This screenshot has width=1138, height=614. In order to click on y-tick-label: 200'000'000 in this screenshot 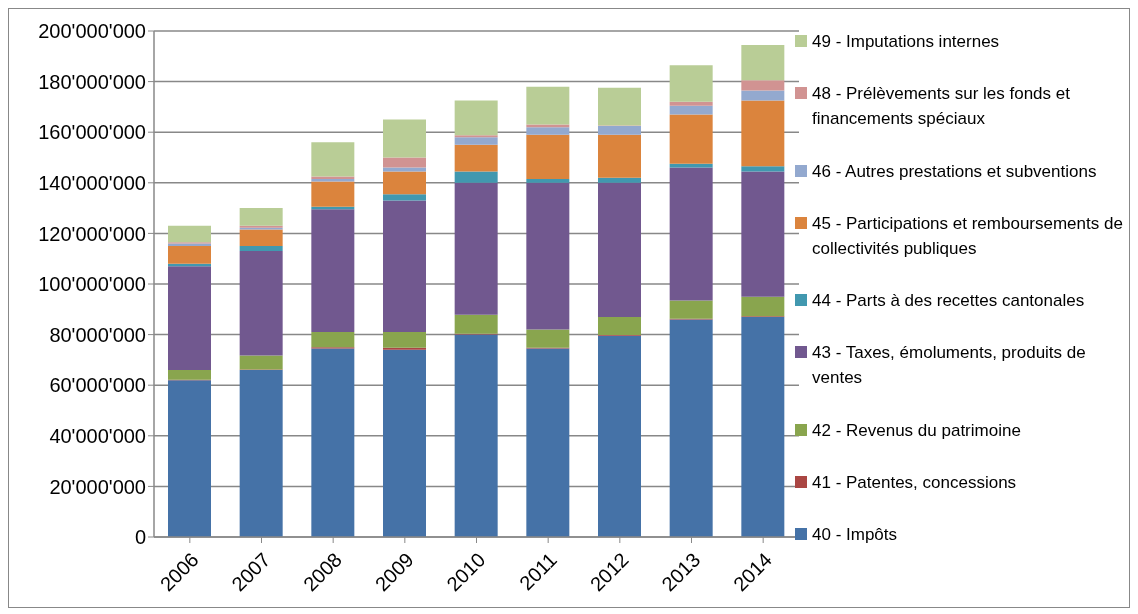, I will do `click(92, 31)`.